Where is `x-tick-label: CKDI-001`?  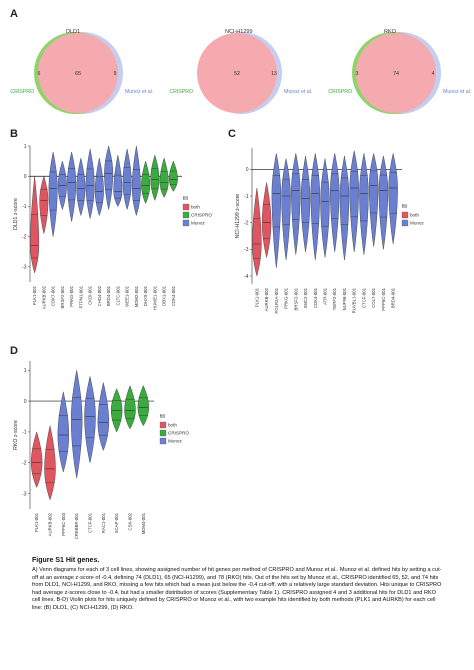
x-tick-label: CKDI-001 is located at coordinates (90, 294).